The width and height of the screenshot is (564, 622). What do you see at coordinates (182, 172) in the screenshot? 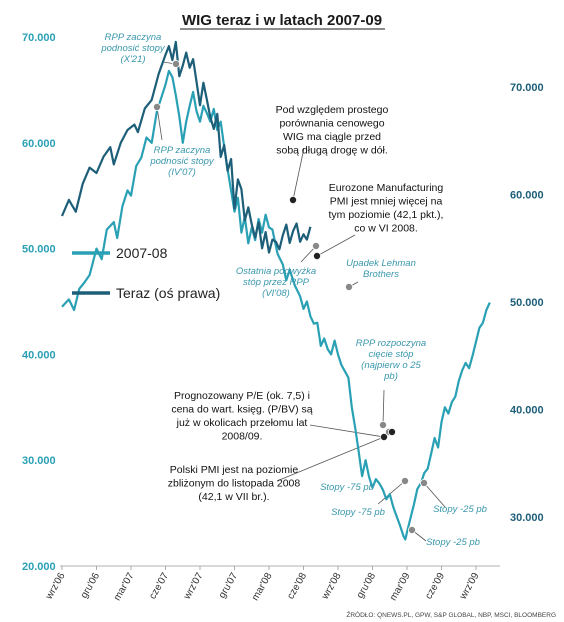
I see `annotation-line: (IV'07)` at bounding box center [182, 172].